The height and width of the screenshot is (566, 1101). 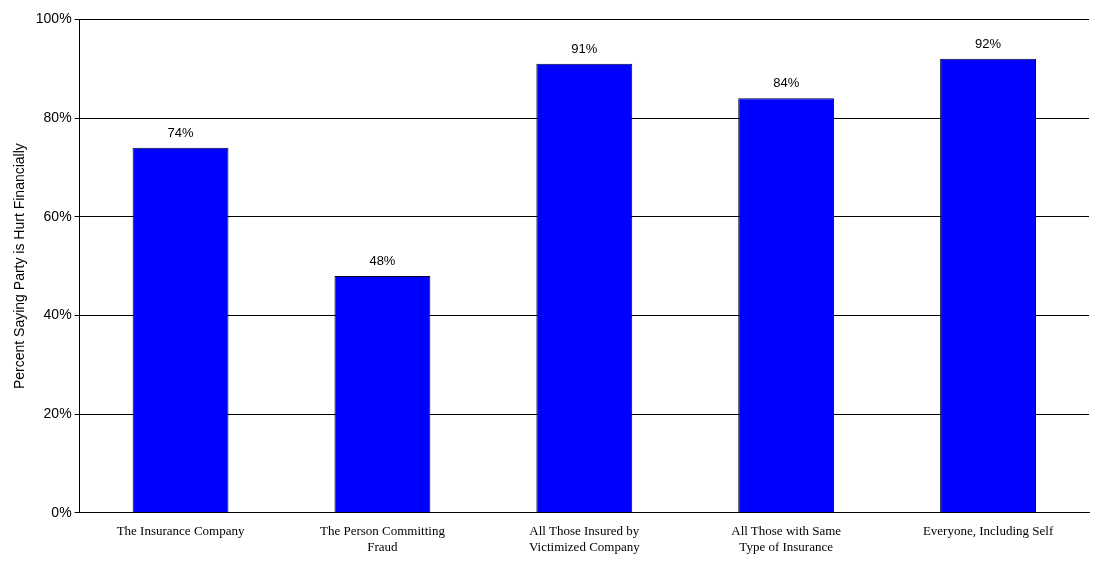 I want to click on x-tick-label: All Those with Same Type of Insurance, so click(x=786, y=538).